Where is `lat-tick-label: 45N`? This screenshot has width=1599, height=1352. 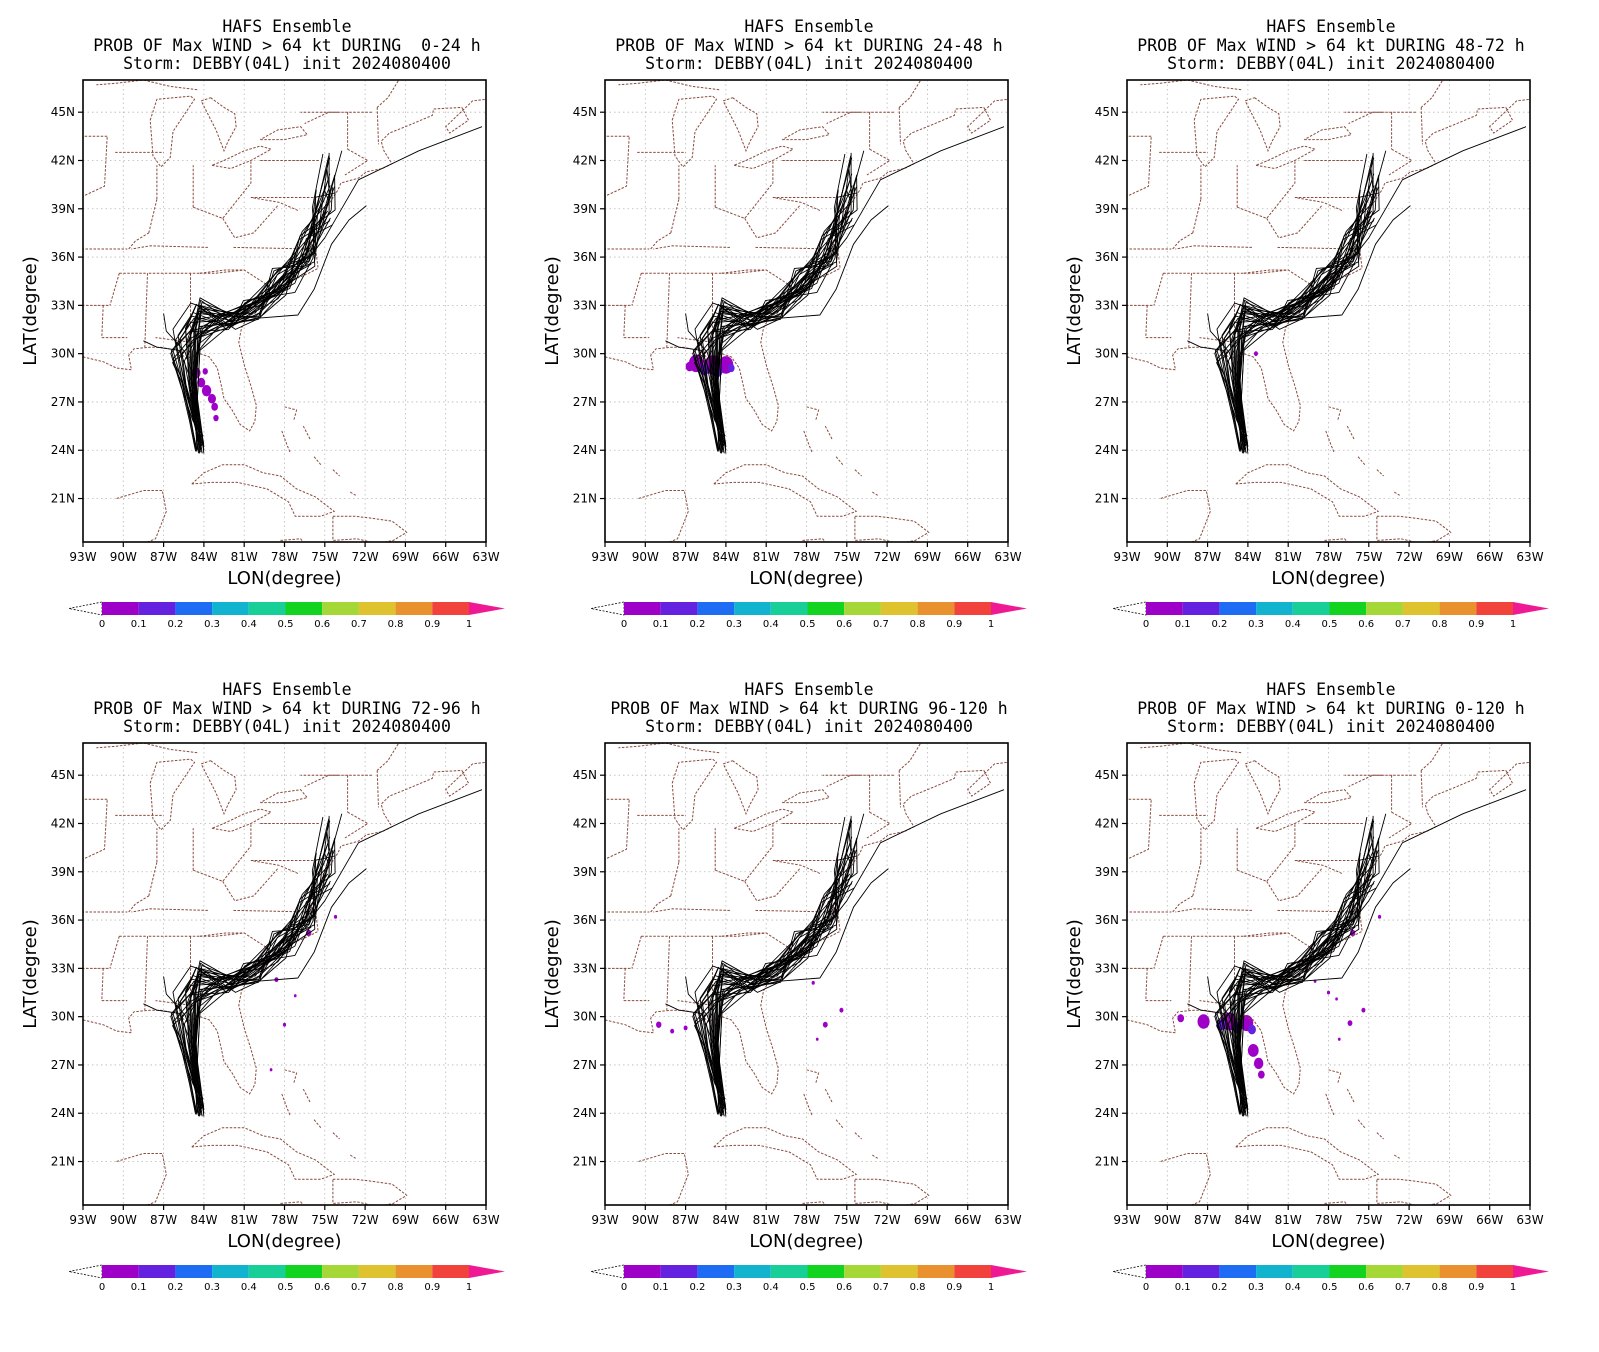 lat-tick-label: 45N is located at coordinates (585, 112).